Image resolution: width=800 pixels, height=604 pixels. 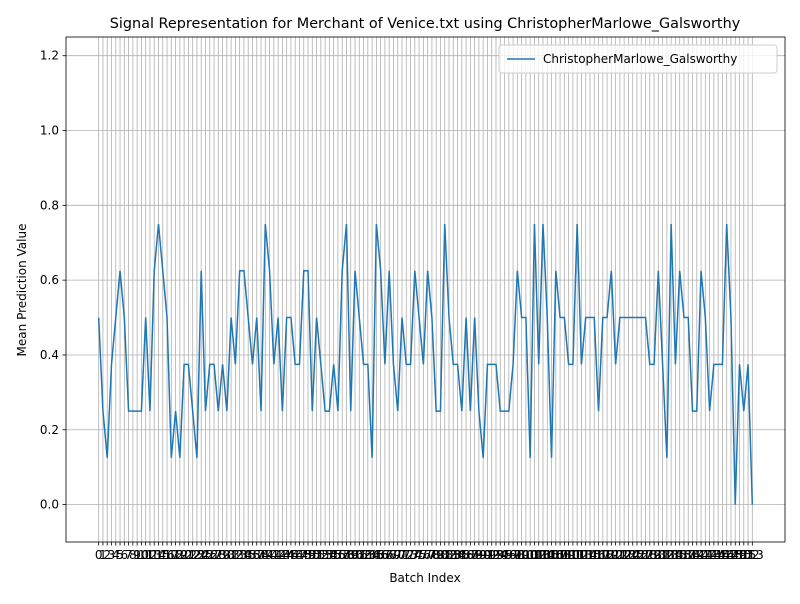 I want to click on x-tick-label: 95, so click(x=504, y=555).